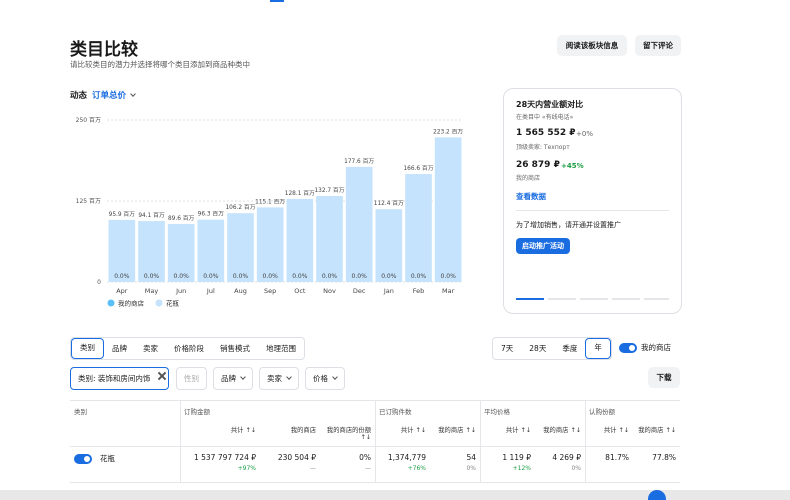 Image resolution: width=790 pixels, height=500 pixels. I want to click on value-label: 166.6 百万, so click(418, 168).